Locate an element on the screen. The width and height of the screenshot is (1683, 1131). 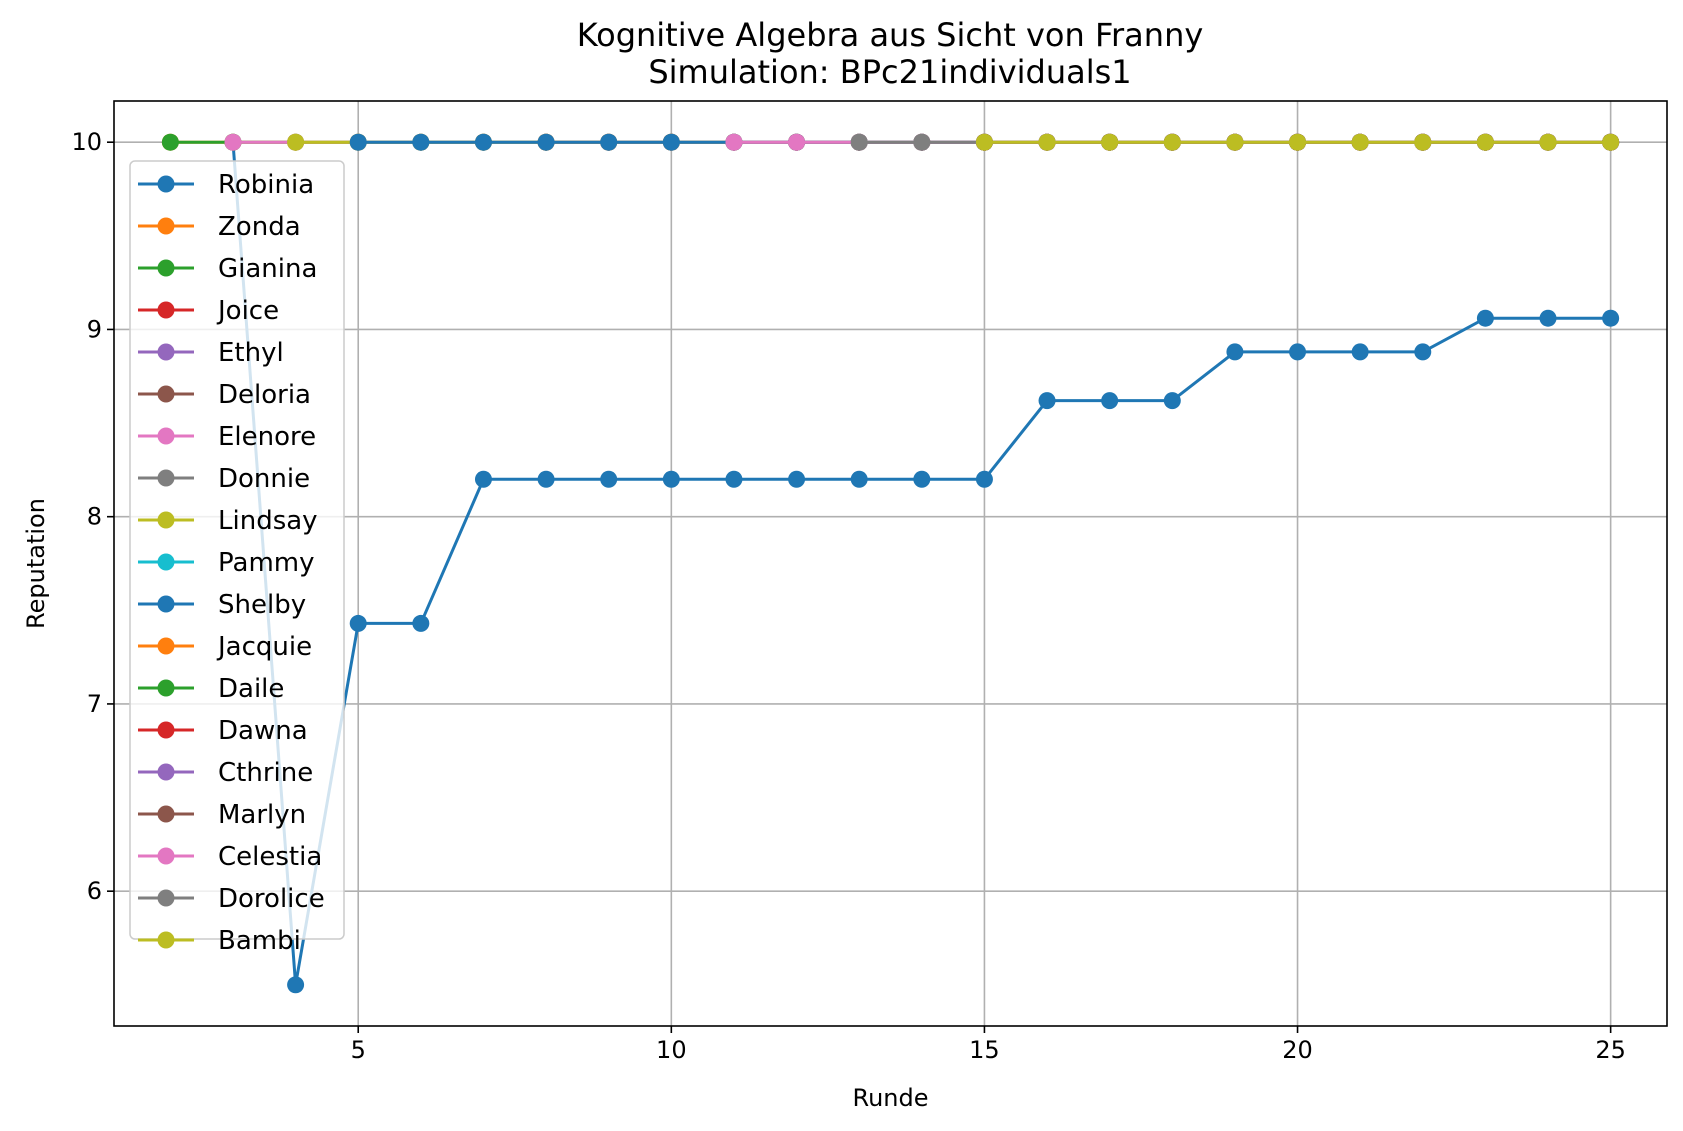
x-tick-label: 10 is located at coordinates (671, 1050).